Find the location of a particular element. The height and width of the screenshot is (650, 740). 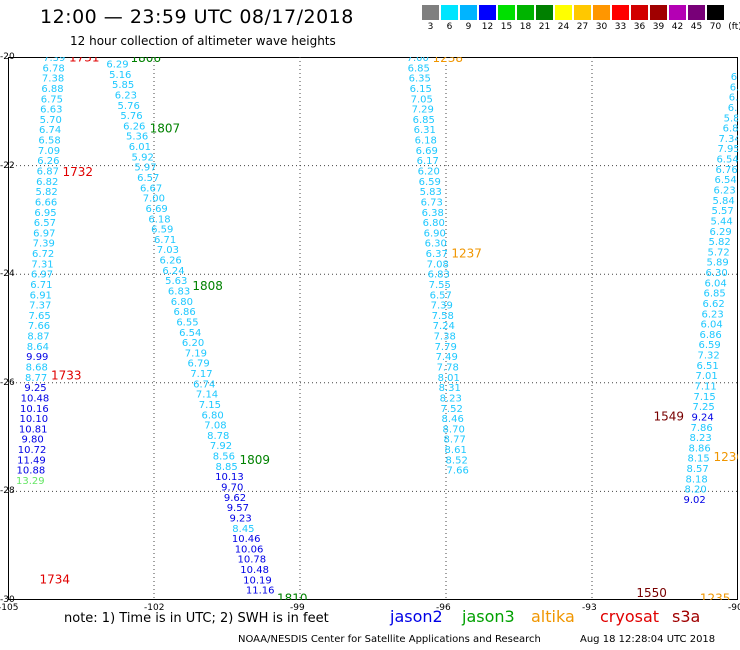

wave-height-value: 6.95 is located at coordinates (45, 213).